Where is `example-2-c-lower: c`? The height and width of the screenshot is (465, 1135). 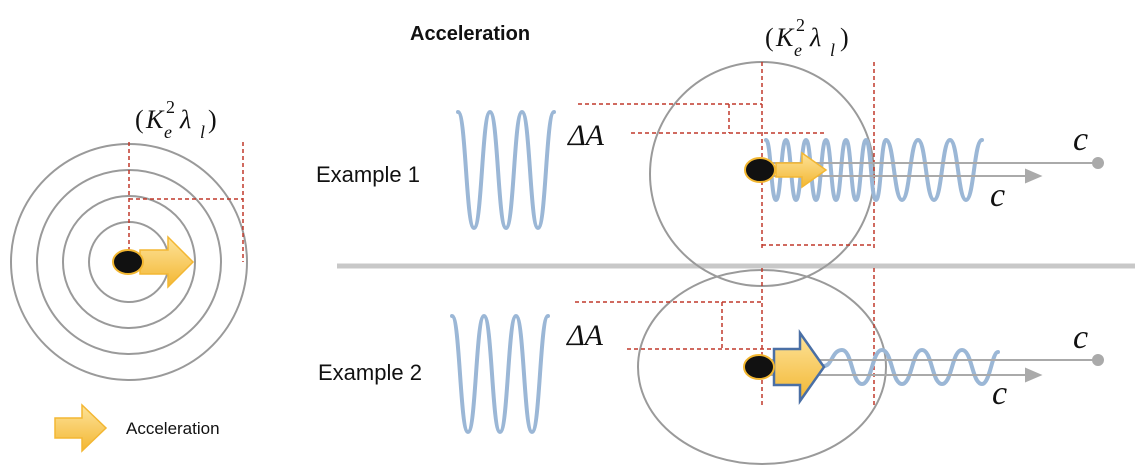 example-2-c-lower: c is located at coordinates (999, 393).